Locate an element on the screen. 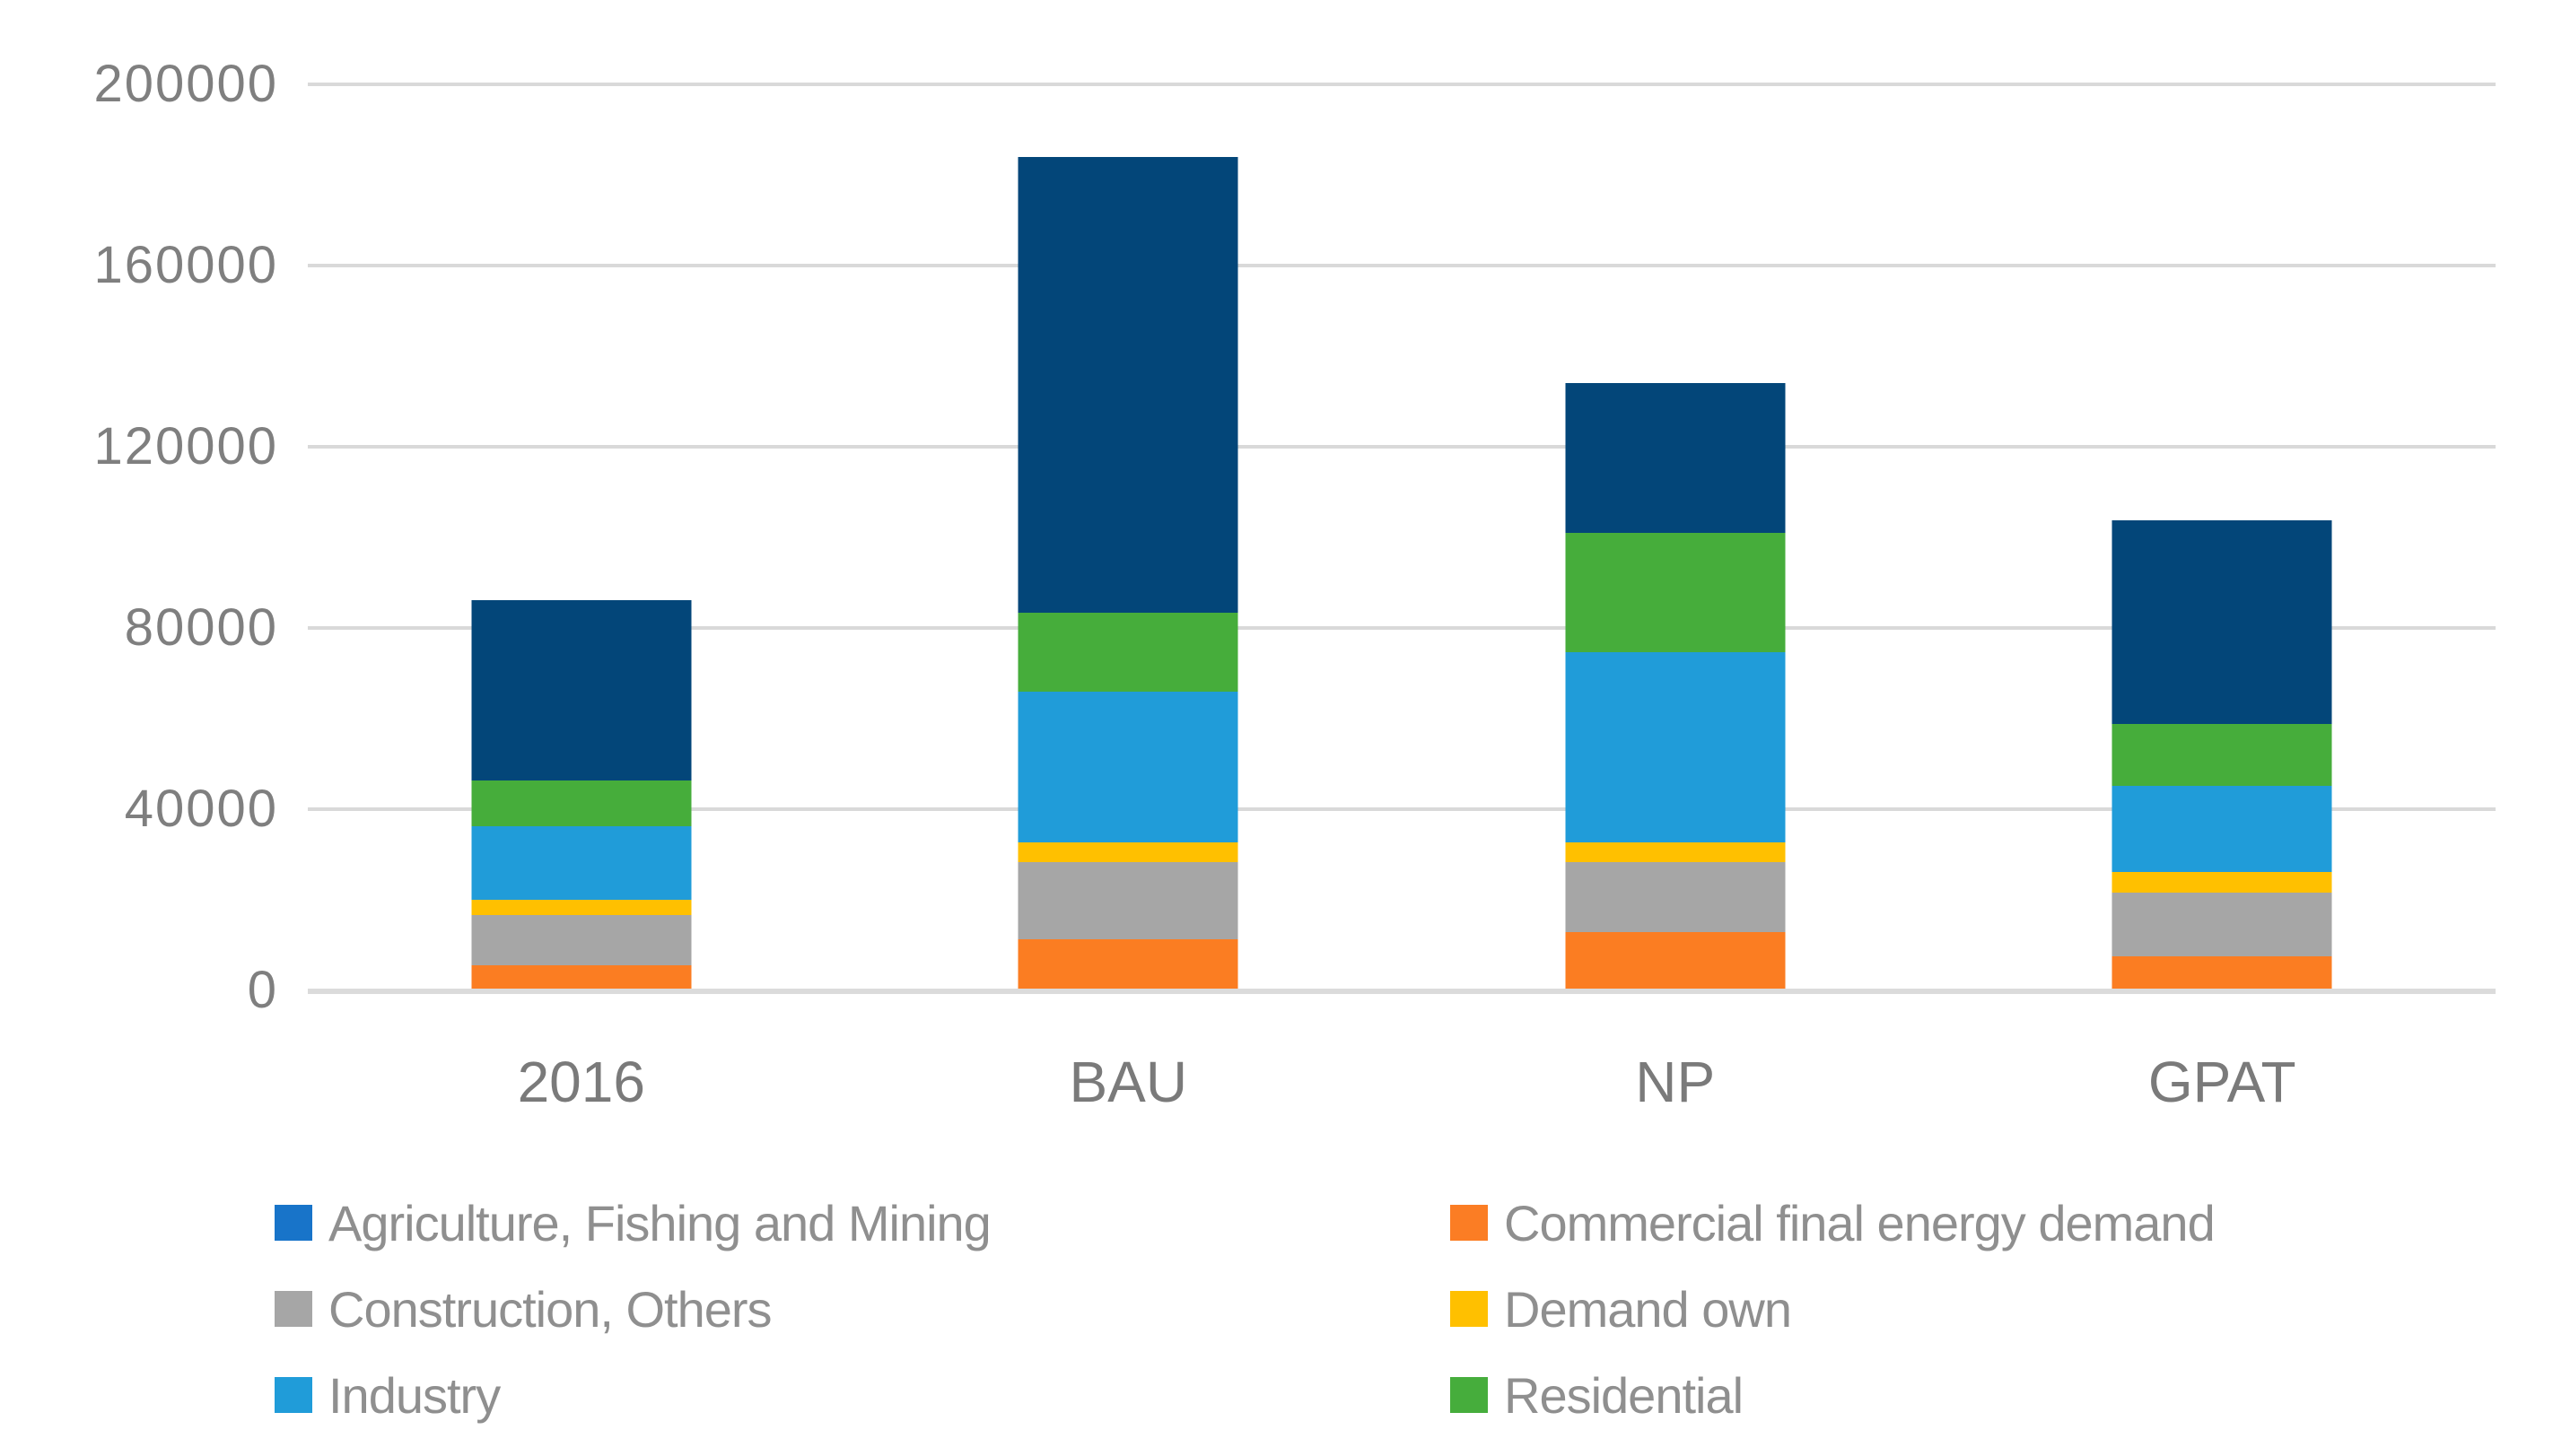  legend-label: Construction, Others is located at coordinates (550, 1309).